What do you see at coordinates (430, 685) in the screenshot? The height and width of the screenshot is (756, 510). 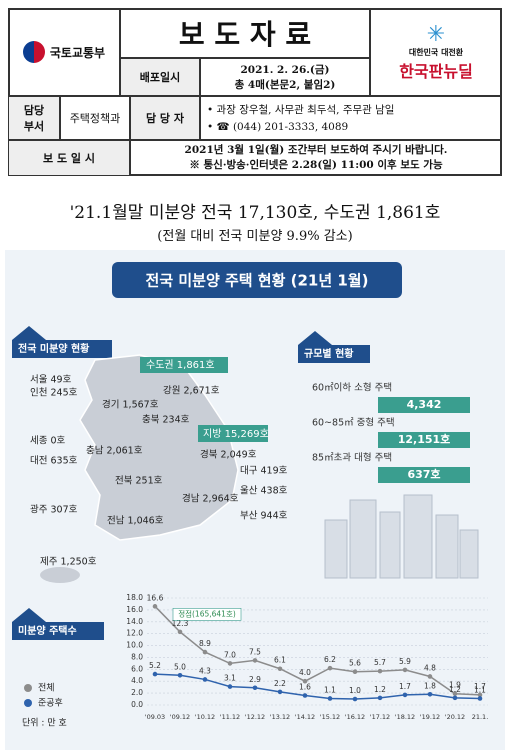 I see `data-label: 1.8` at bounding box center [430, 685].